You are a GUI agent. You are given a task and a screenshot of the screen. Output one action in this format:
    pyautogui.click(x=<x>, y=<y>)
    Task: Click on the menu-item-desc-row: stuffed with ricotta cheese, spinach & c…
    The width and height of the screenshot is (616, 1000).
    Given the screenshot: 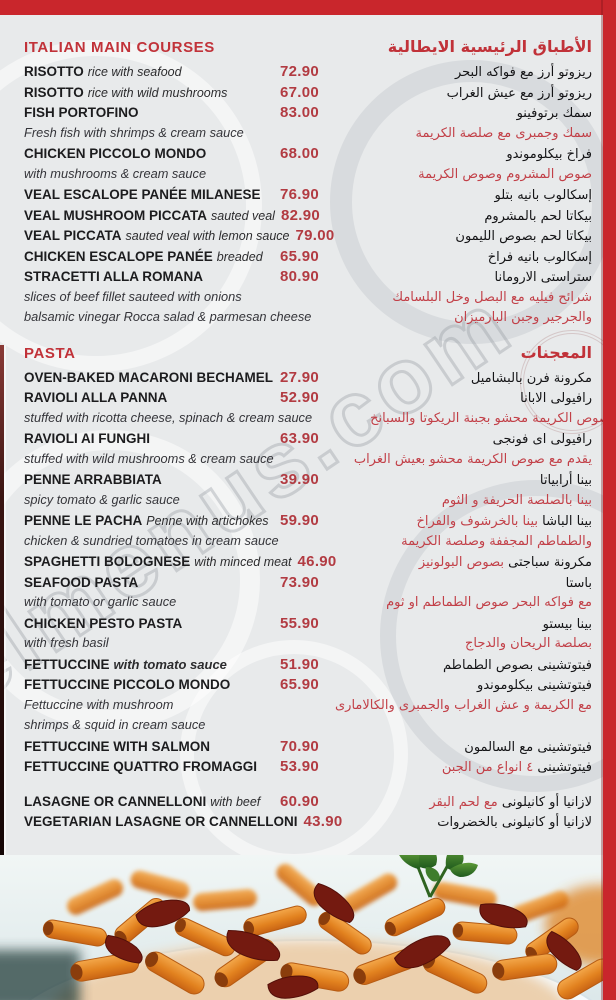 What is the action you would take?
    pyautogui.click(x=320, y=420)
    